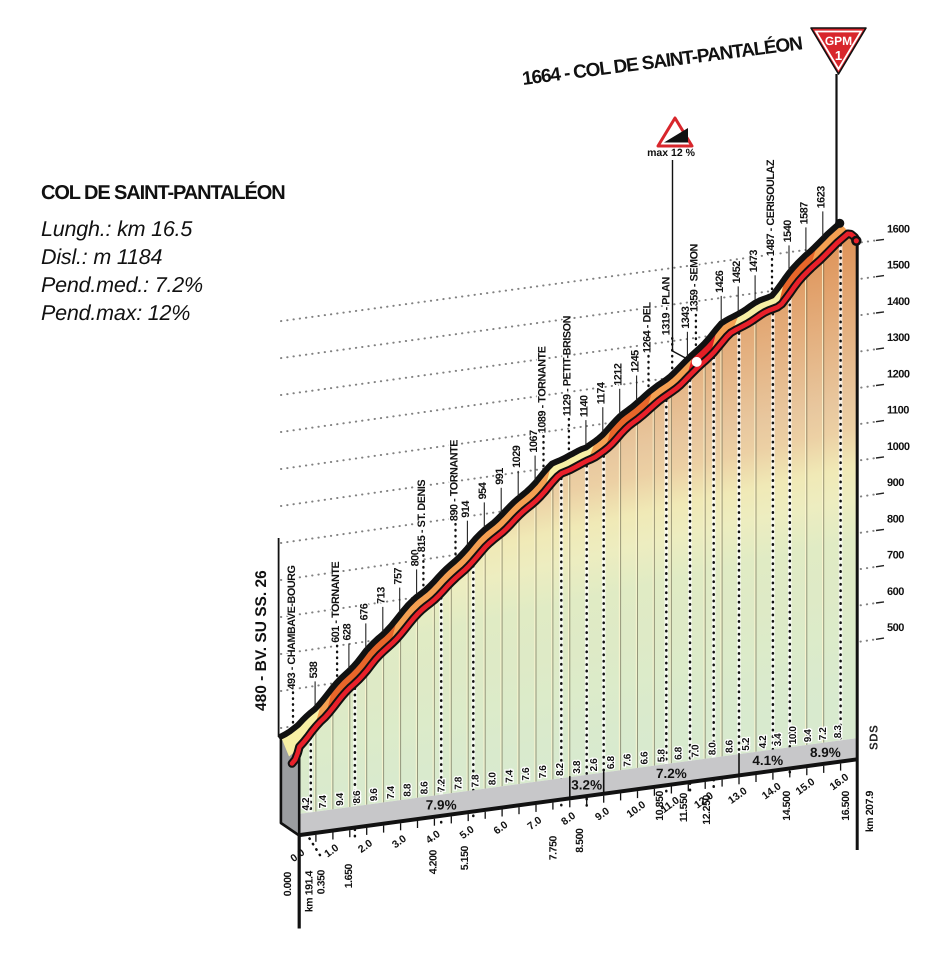  Describe the element at coordinates (788, 231) in the screenshot. I see `svg-text: 1540` at that location.